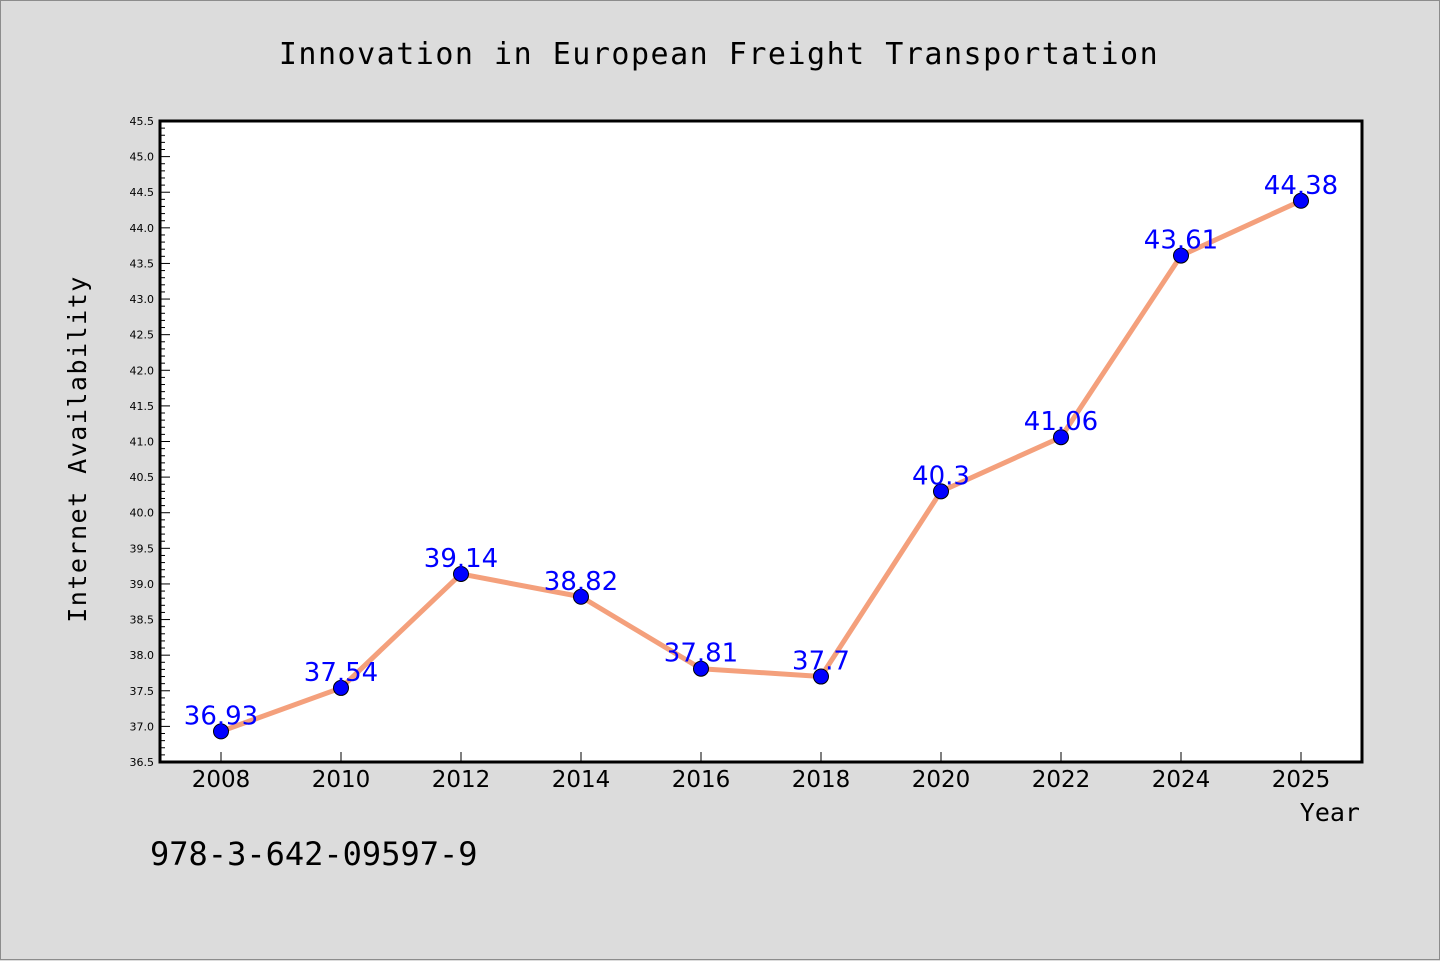  Describe the element at coordinates (701, 780) in the screenshot. I see `x-tick-label: 2016` at that location.